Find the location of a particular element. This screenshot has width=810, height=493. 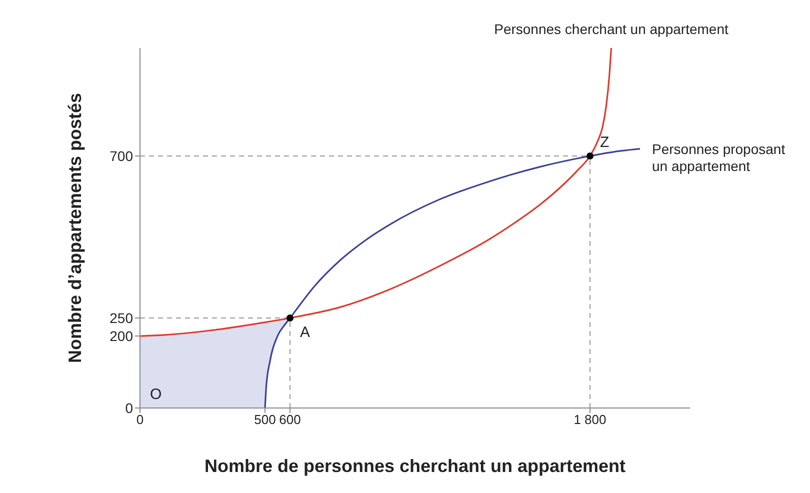

series-label: Personnes cherchant un appartement is located at coordinates (611, 29).